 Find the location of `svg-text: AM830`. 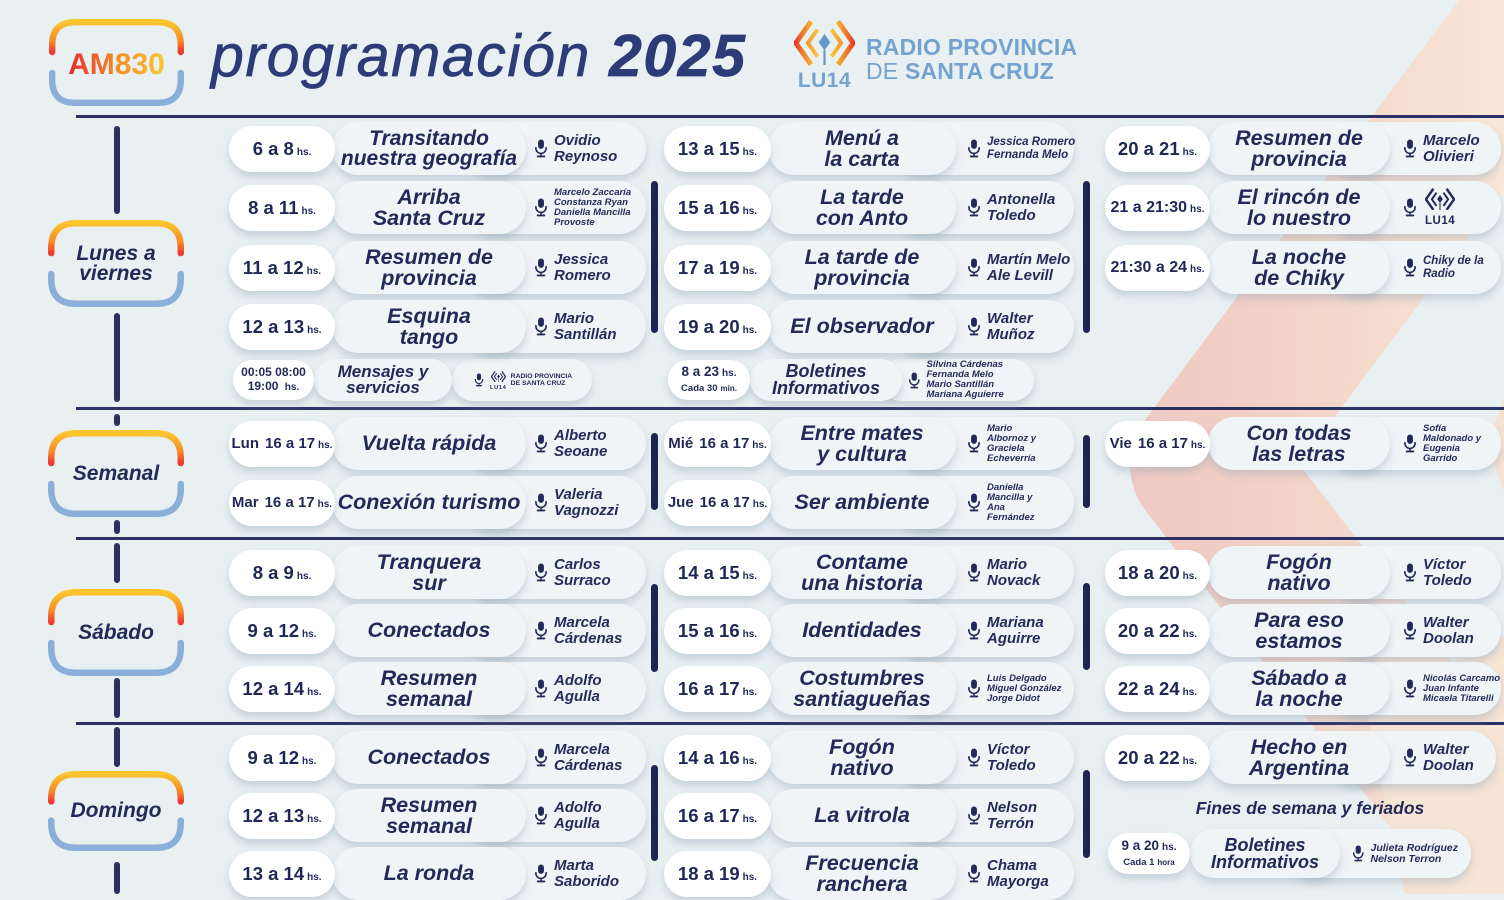

svg-text: AM830 is located at coordinates (116, 64).